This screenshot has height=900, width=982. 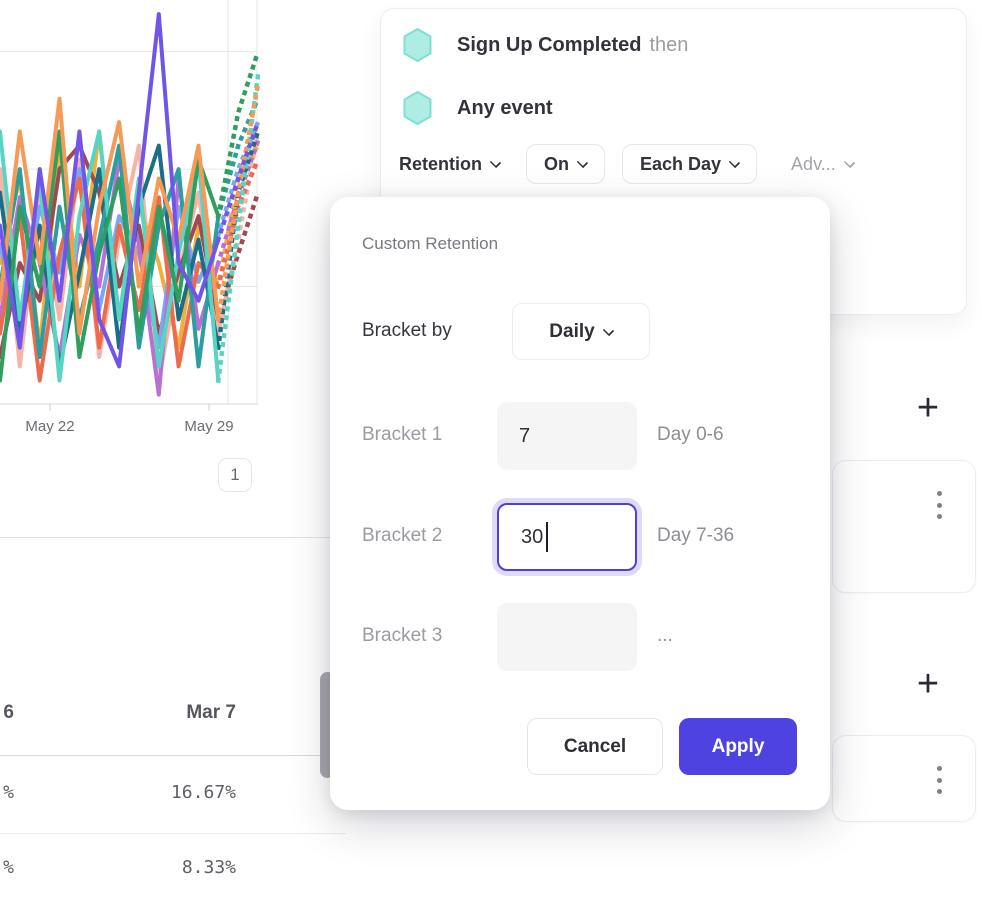 What do you see at coordinates (696, 535) in the screenshot?
I see `bracket-2-range: Day 7-36` at bounding box center [696, 535].